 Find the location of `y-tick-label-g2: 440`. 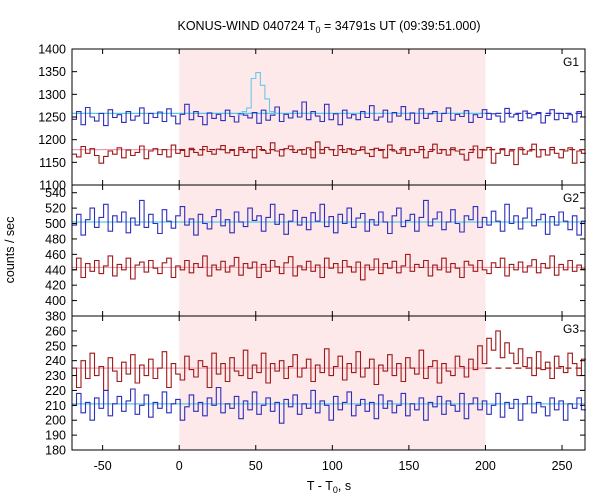

y-tick-label-g2: 440 is located at coordinates (55, 270).